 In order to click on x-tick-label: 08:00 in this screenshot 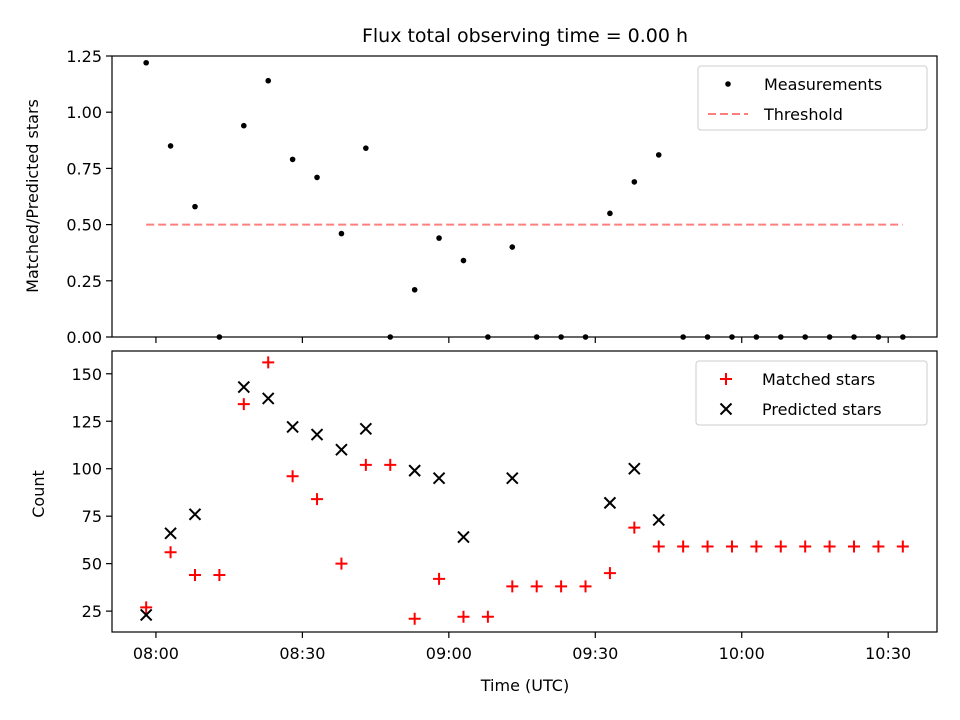, I will do `click(156, 653)`.